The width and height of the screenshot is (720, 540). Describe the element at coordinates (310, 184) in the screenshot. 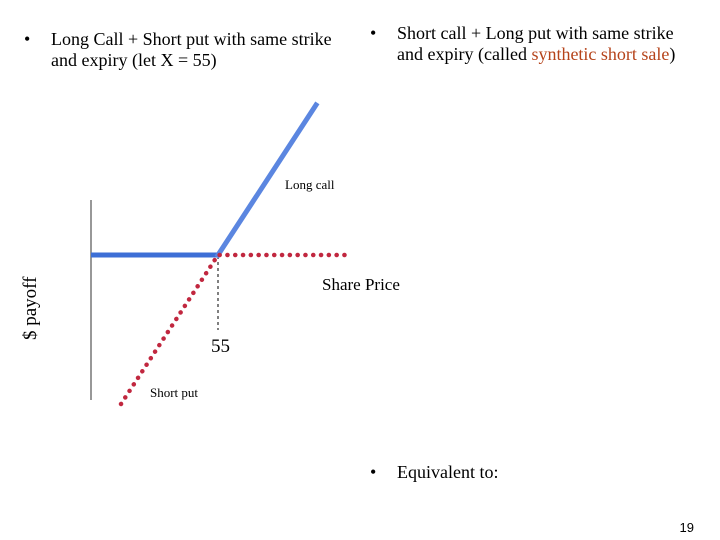

I see `long-call-label: Long call` at that location.